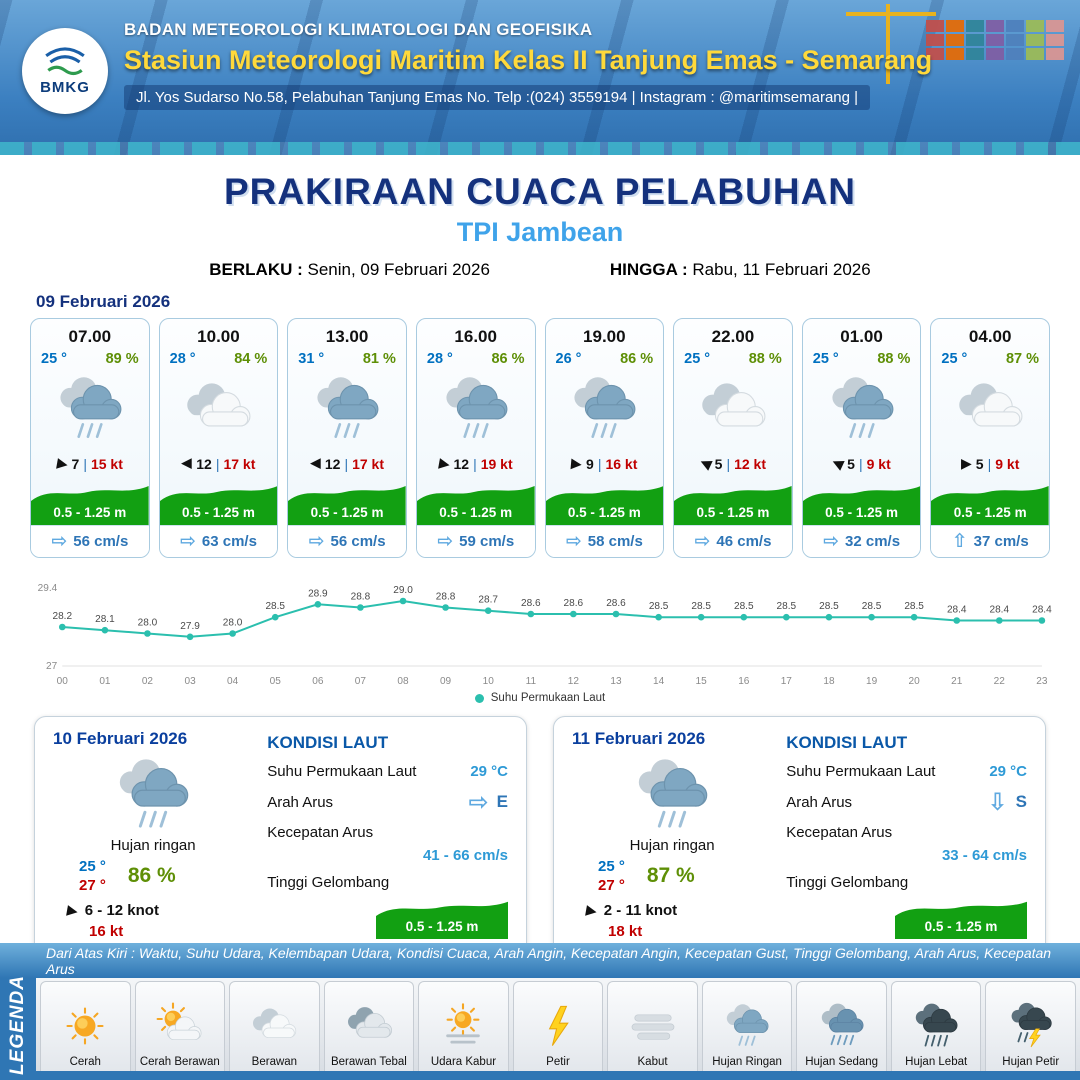  What do you see at coordinates (90, 336) in the screenshot?
I see `hourly-time: 07.00` at bounding box center [90, 336].